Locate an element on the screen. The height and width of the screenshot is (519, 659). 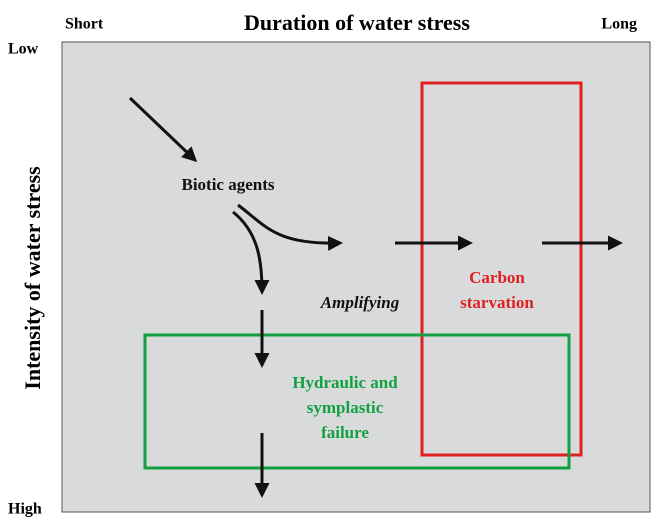
node-label: failure is located at coordinates (345, 432).